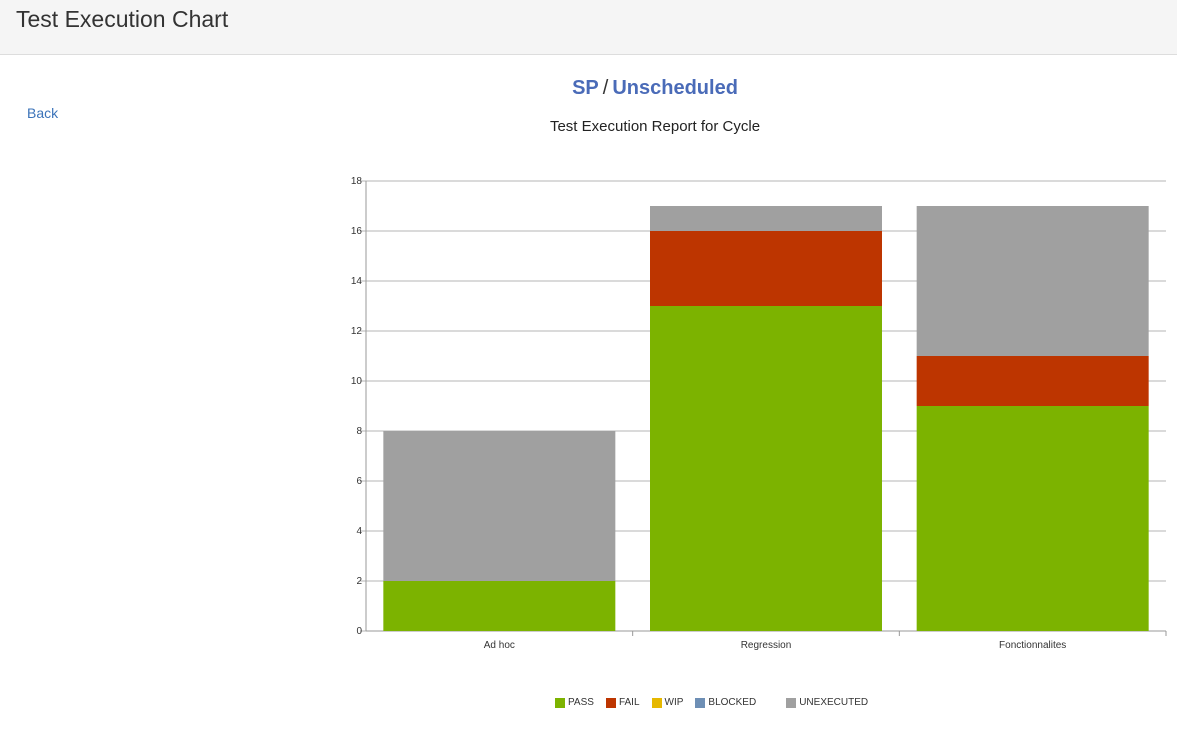 The width and height of the screenshot is (1177, 732). Describe the element at coordinates (674, 702) in the screenshot. I see `legend-label: WIP` at that location.